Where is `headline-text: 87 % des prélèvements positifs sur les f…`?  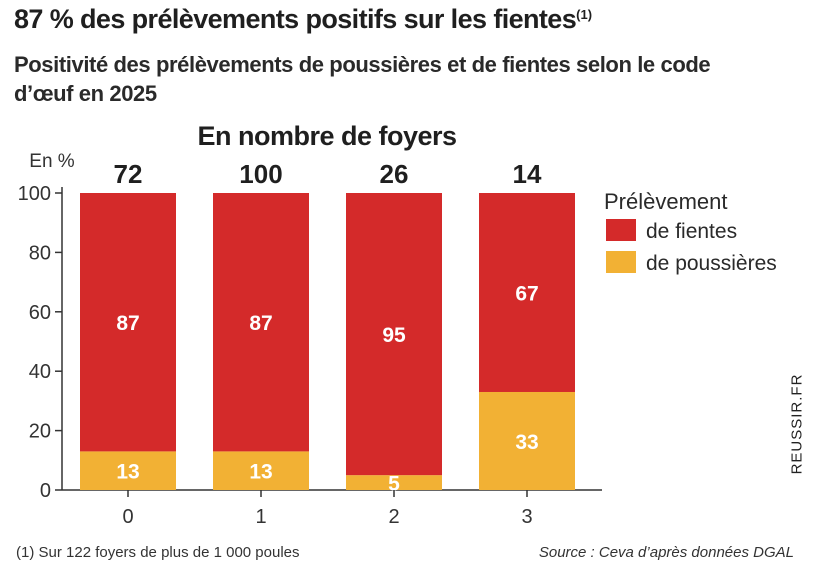 headline-text: 87 % des prélèvements positifs sur les f… is located at coordinates (295, 19).